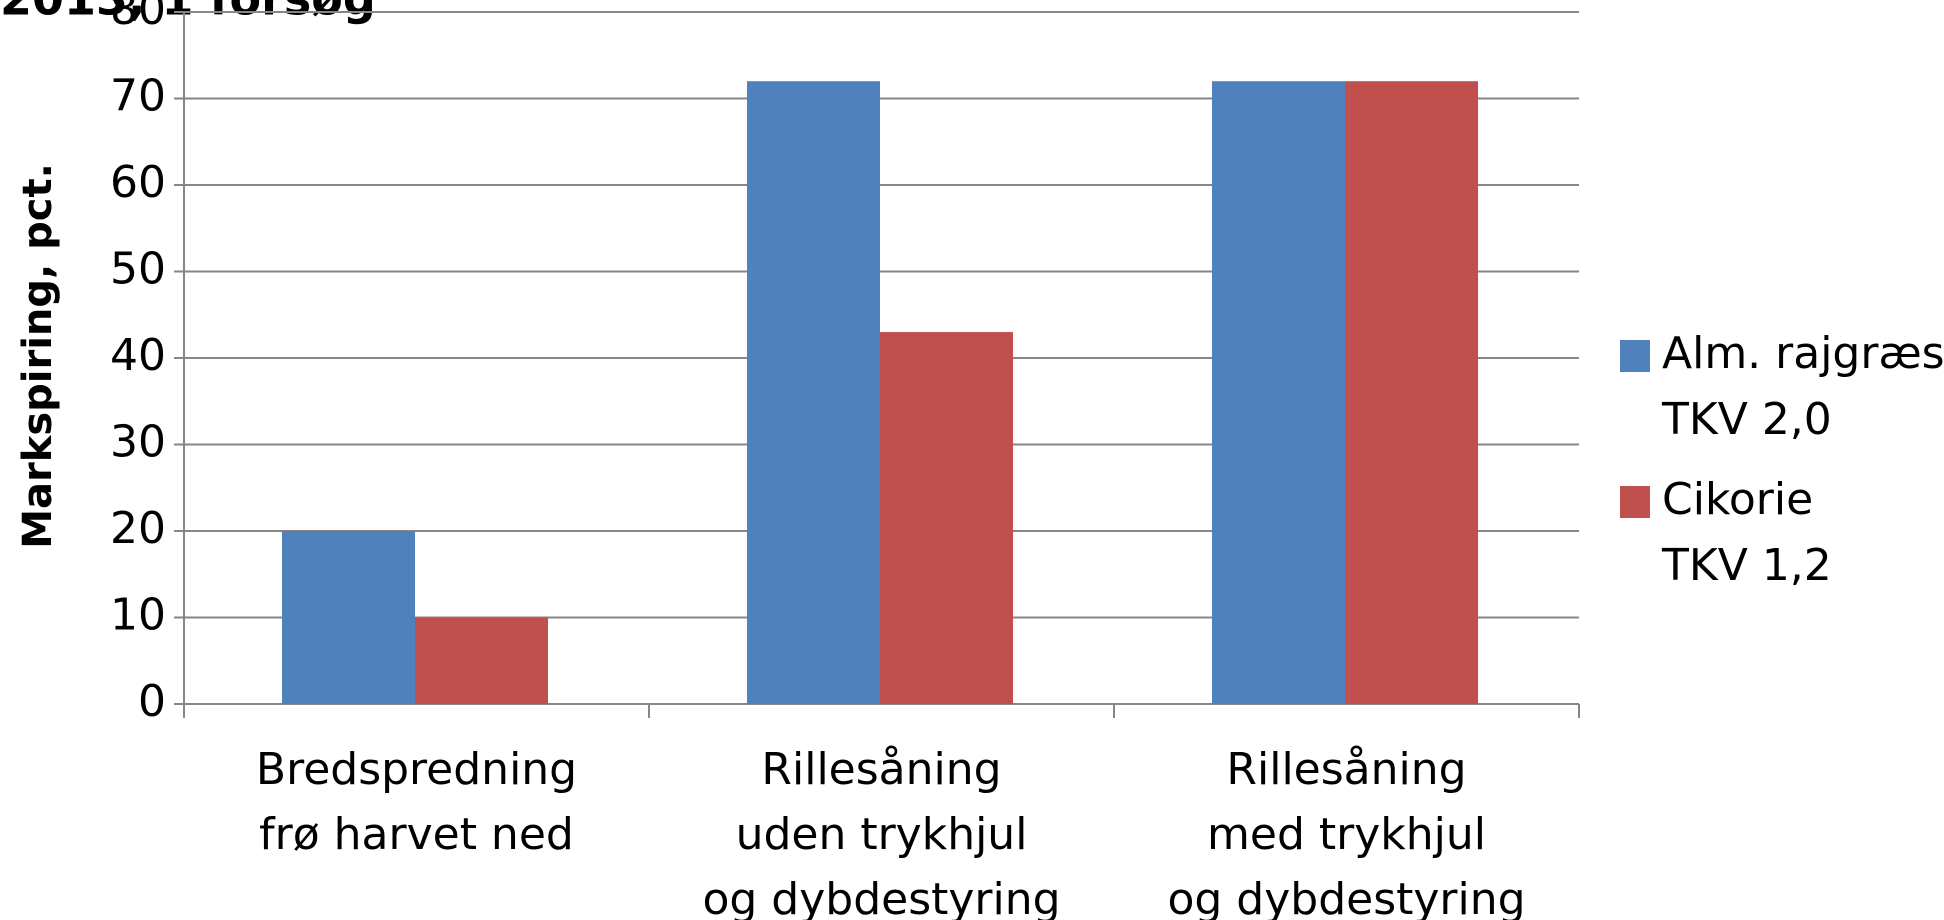  What do you see at coordinates (1746, 565) in the screenshot?
I see `legend-label-line: TKV 1,2` at bounding box center [1746, 565].